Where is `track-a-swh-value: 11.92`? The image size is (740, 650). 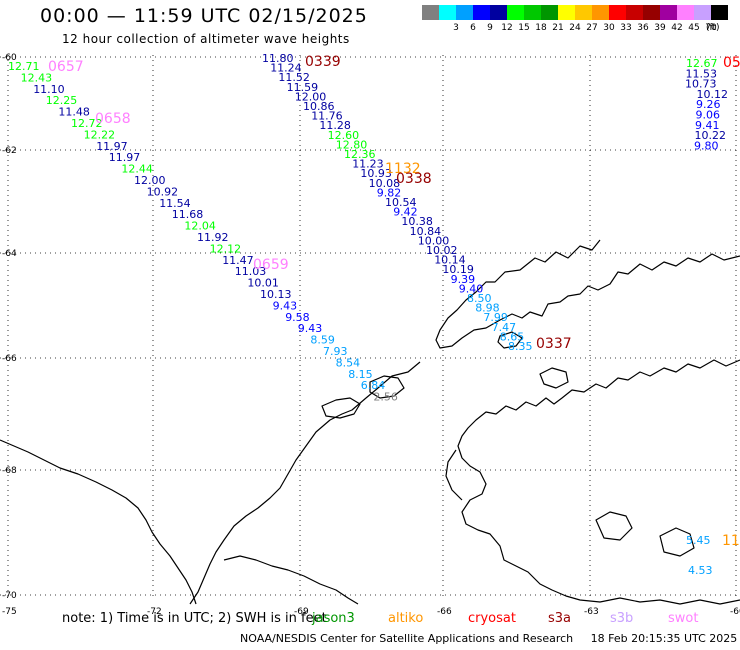
track-a-swh-value: 11.92 is located at coordinates (213, 237).